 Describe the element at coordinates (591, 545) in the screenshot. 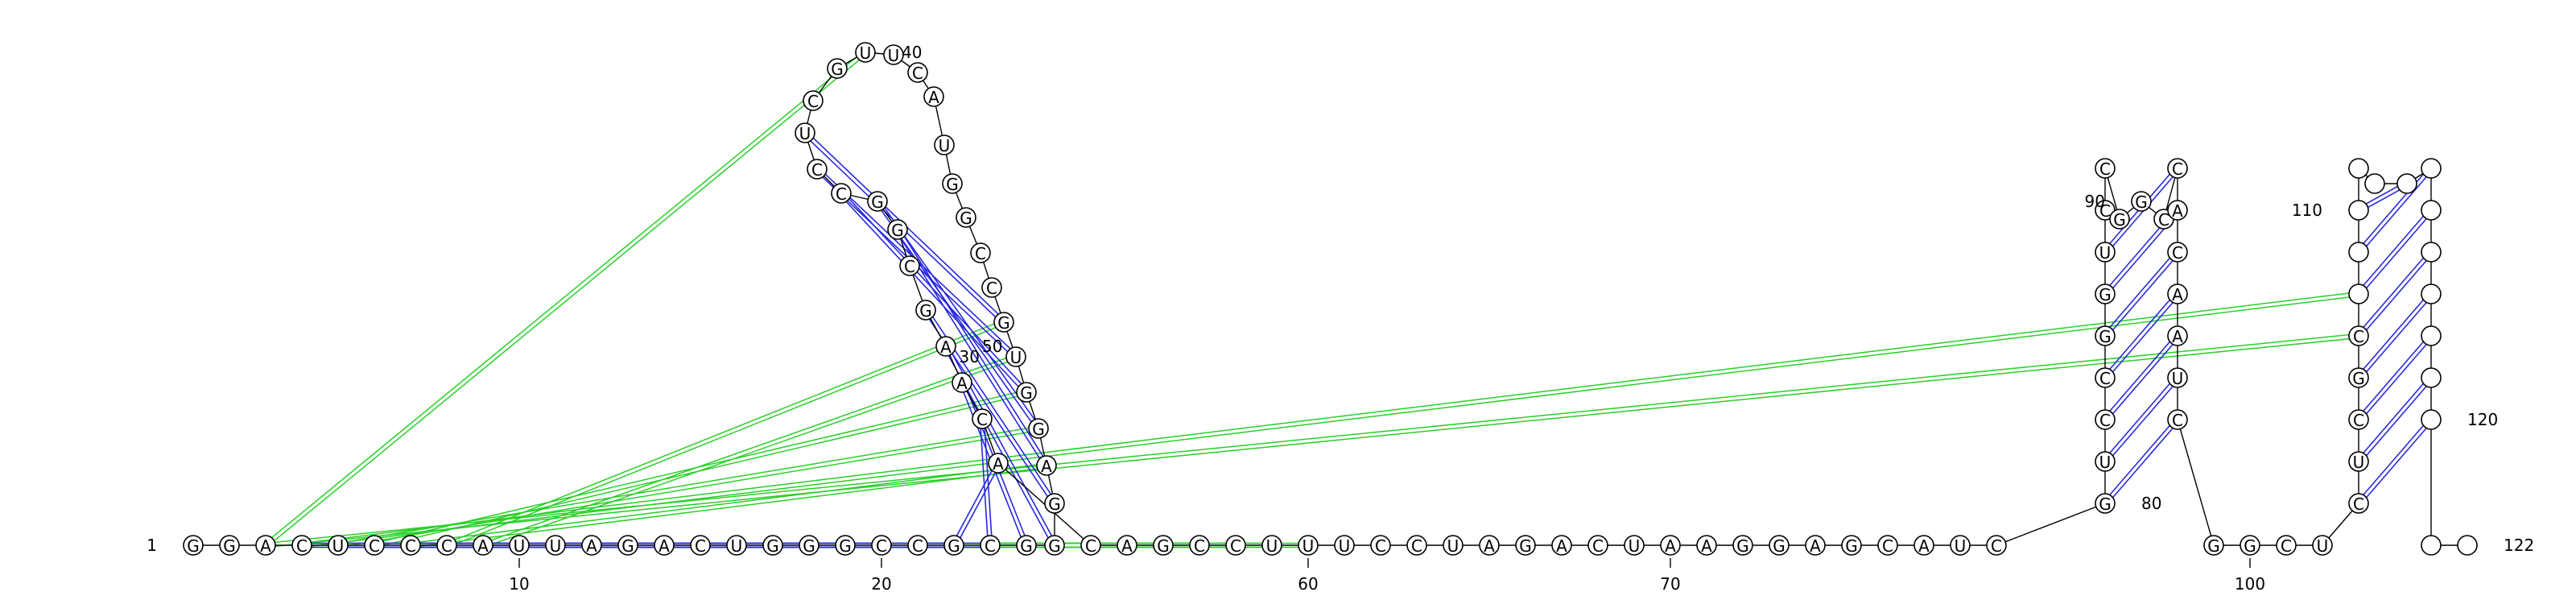

I see `nucleotide-12: A` at that location.